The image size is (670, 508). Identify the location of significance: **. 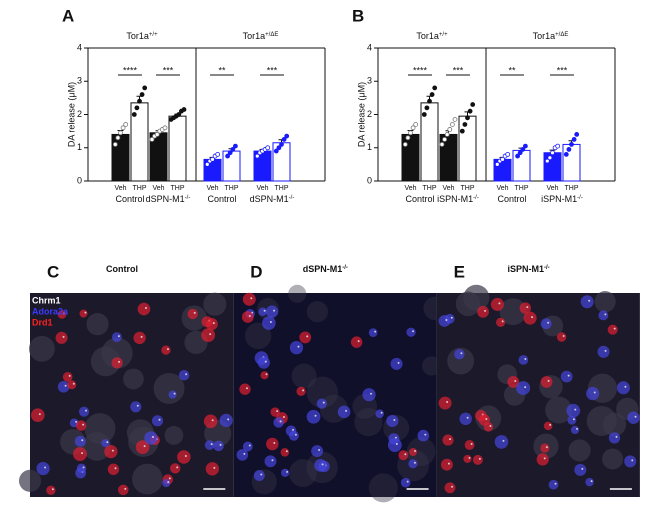
(512, 70).